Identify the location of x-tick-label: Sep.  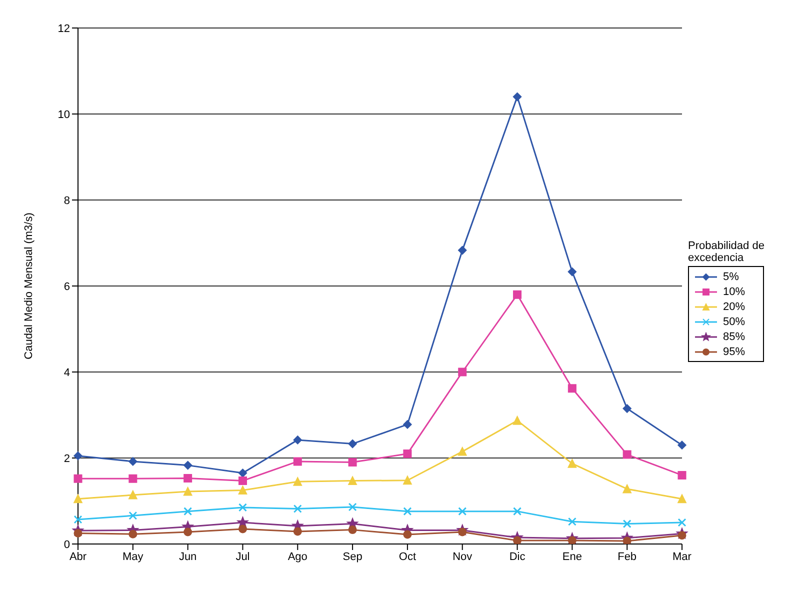
(352, 556).